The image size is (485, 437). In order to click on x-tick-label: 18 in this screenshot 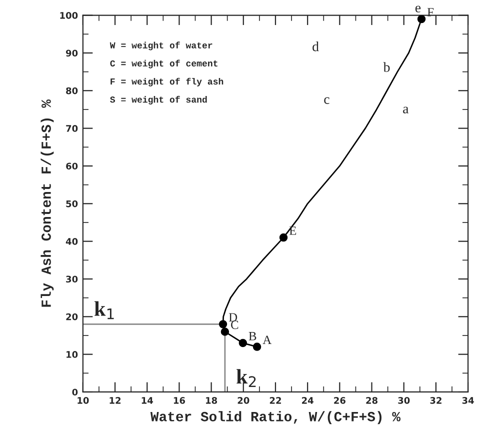, I will do `click(212, 400)`.